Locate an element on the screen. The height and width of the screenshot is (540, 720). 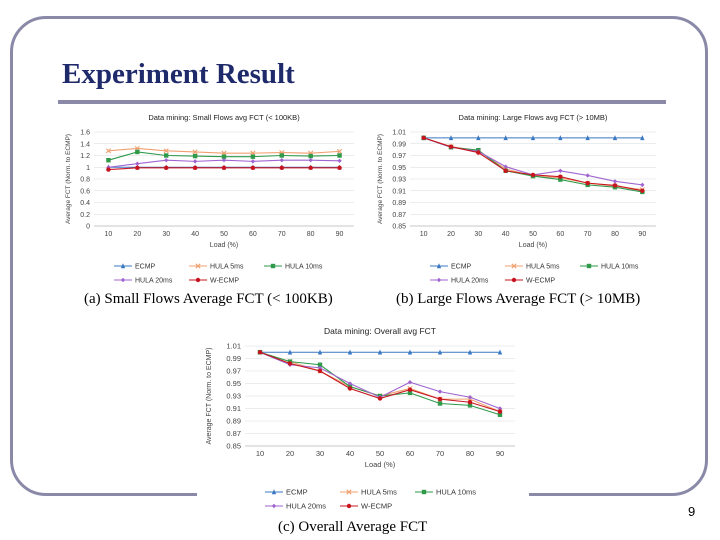
series-hula-20ms is located at coordinates (533, 161).